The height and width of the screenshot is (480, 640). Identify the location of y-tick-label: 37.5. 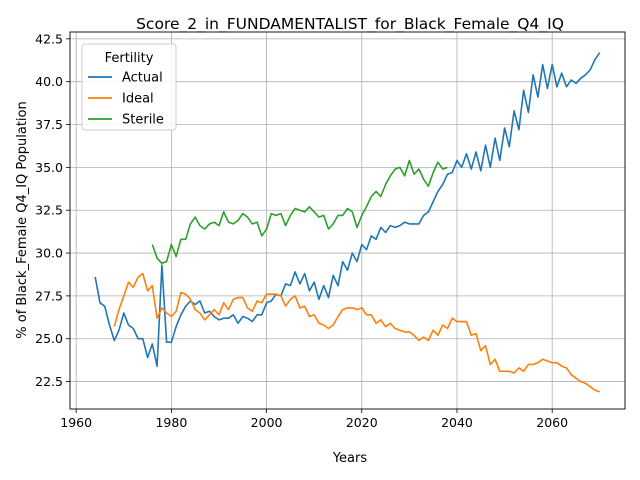
(49, 124).